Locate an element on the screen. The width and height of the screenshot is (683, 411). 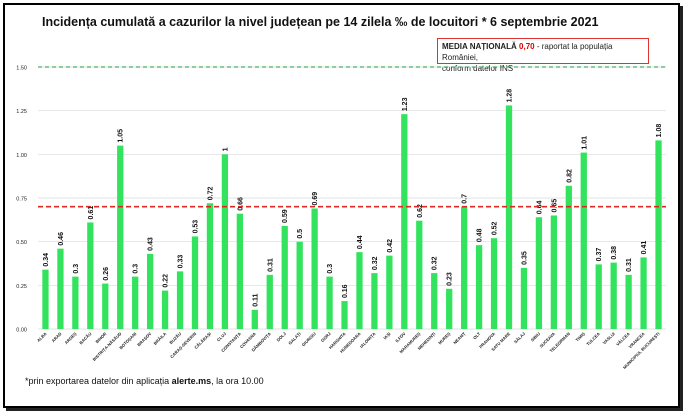
bar-value-label: 1.23 is located at coordinates (405, 104).